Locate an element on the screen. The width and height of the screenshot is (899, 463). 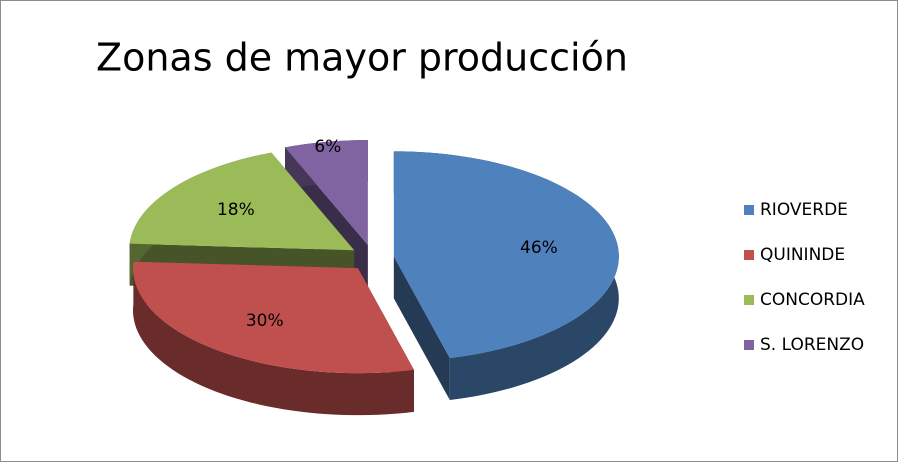
legend-label: RIOVERDE is located at coordinates (804, 210).